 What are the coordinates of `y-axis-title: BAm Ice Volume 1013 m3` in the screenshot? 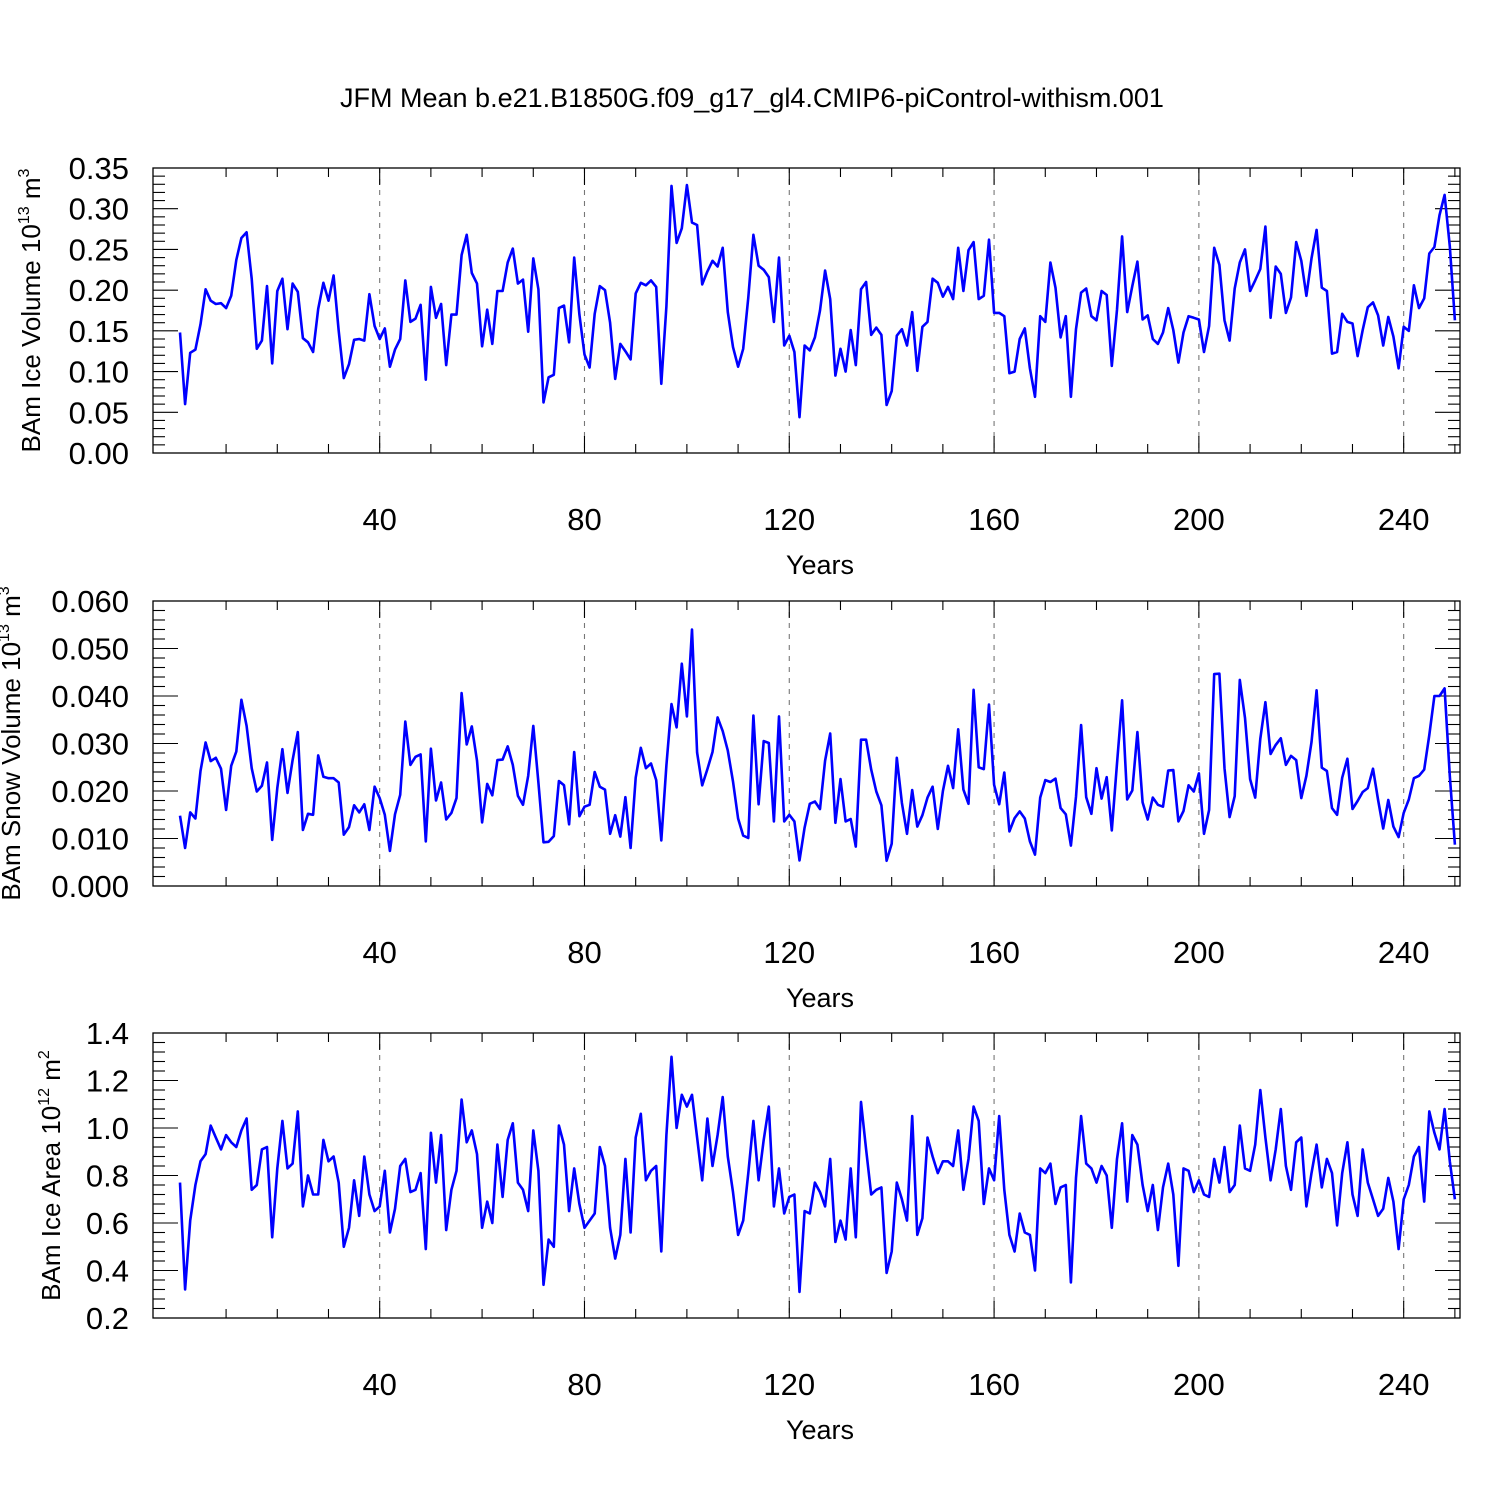 It's located at (31, 310).